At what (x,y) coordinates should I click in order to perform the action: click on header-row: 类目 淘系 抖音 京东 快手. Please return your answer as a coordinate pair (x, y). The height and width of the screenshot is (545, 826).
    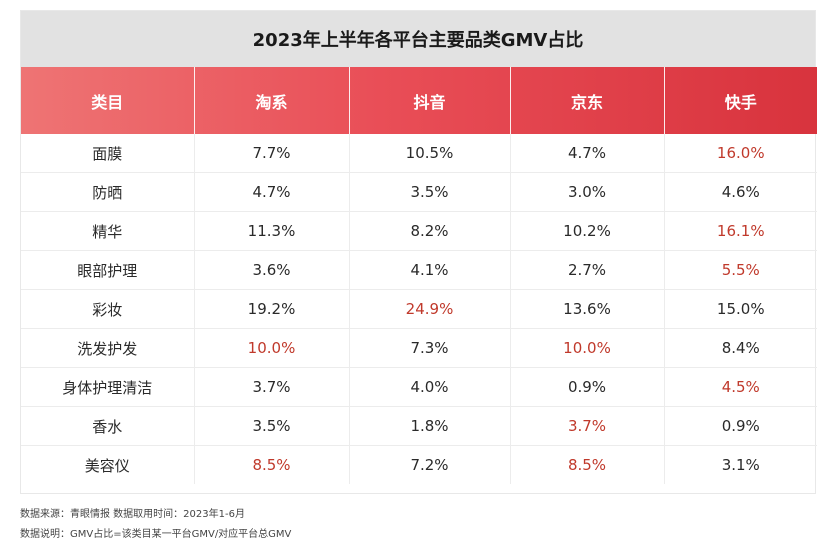
    Looking at the image, I should click on (419, 100).